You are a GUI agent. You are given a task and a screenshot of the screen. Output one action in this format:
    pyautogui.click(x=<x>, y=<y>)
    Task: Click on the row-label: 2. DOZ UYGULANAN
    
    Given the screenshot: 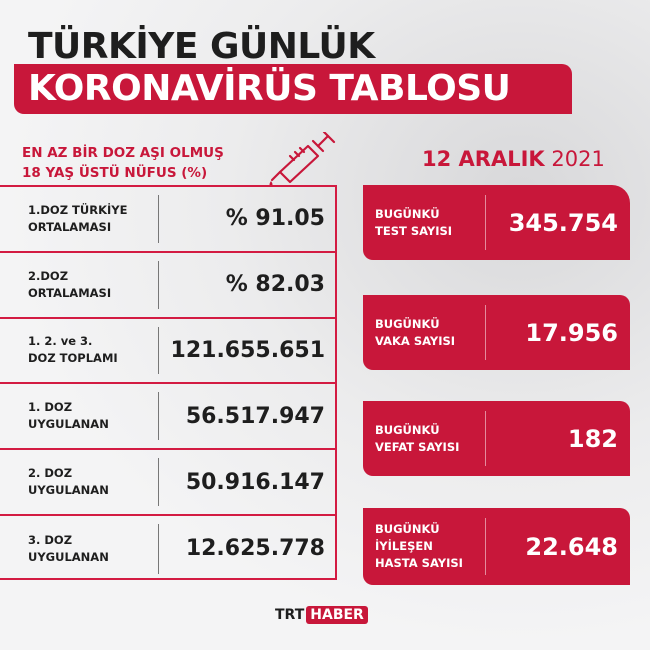 What is the action you would take?
    pyautogui.click(x=68, y=482)
    